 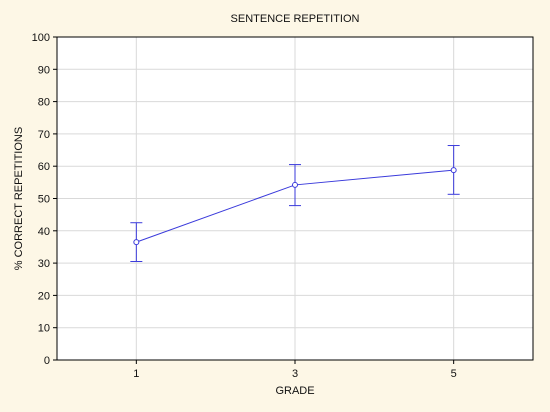 I want to click on x-axis-label: GRADE, so click(x=294, y=391).